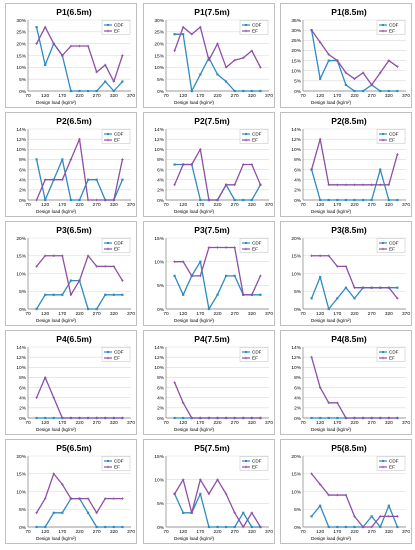 The image size is (415, 550). What do you see at coordinates (331, 429) in the screenshot?
I see `x-axis-label: Design load (kg/m²)` at bounding box center [331, 429].